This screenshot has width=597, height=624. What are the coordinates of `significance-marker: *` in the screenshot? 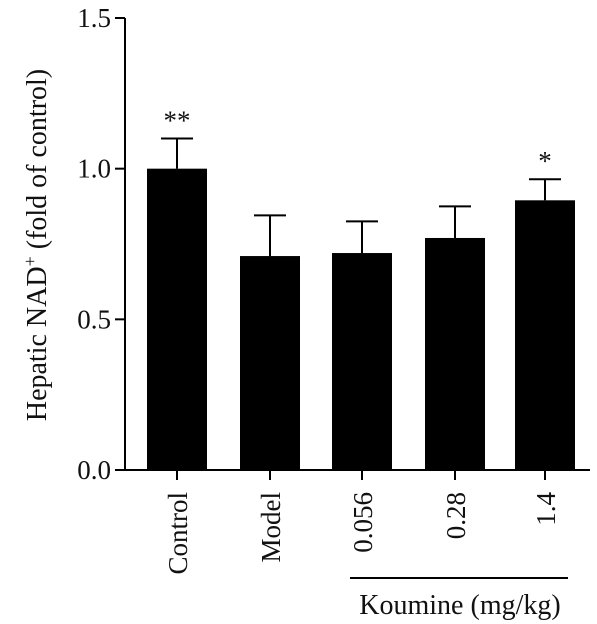 It's located at (545, 161).